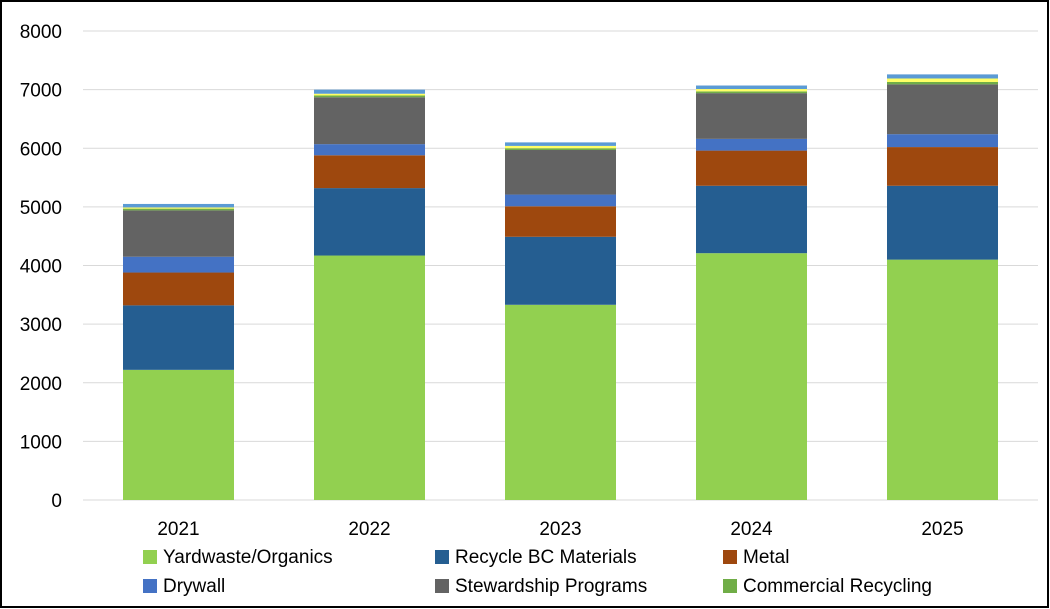  I want to click on y-tick-label: 7000, so click(41, 91).